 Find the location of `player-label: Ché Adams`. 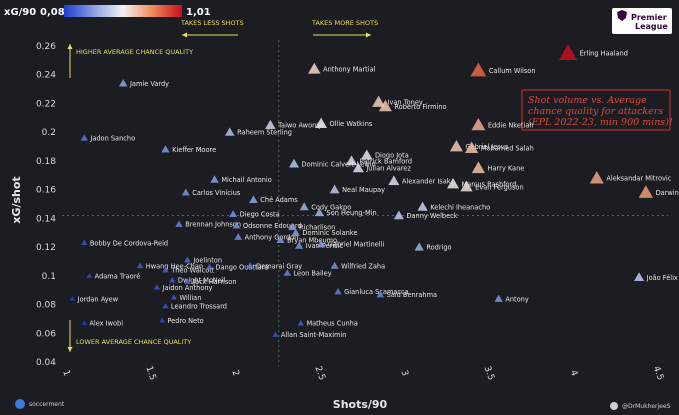

player-label: Ché Adams is located at coordinates (279, 200).